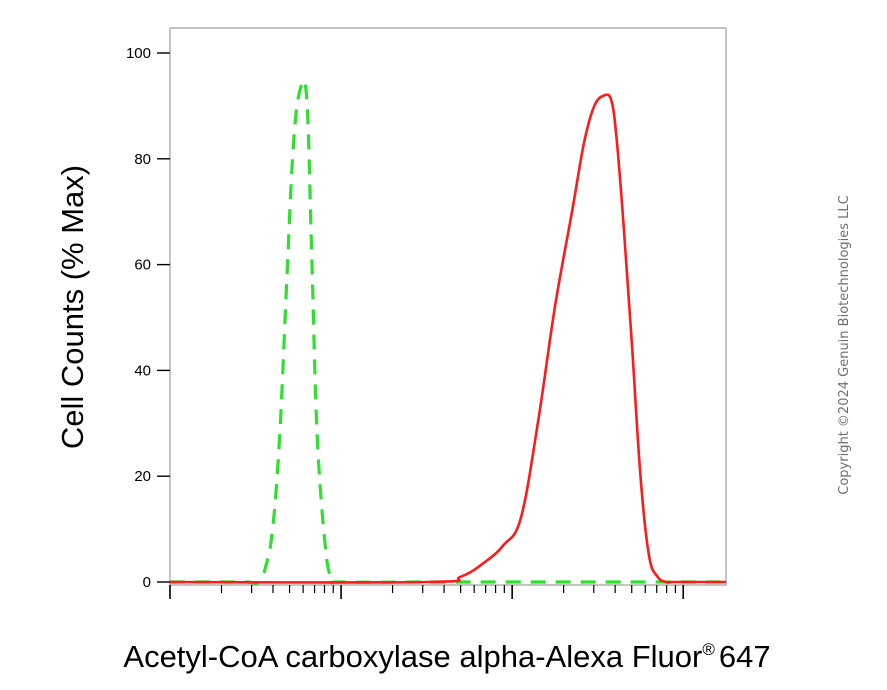  I want to click on y-tick-label: 100, so click(138, 53).